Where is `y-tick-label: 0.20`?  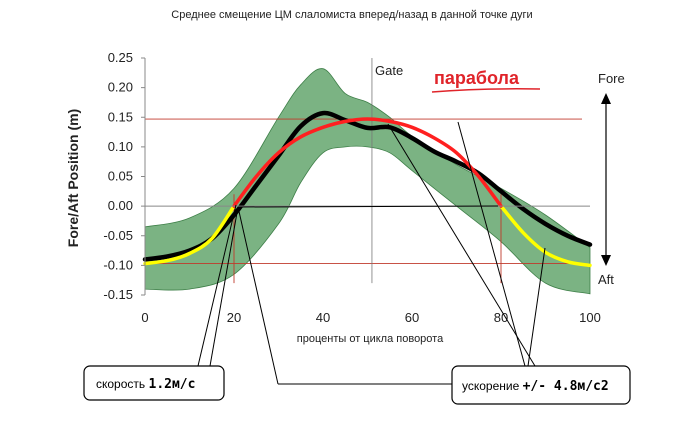
y-tick-label: 0.20 is located at coordinates (120, 87).